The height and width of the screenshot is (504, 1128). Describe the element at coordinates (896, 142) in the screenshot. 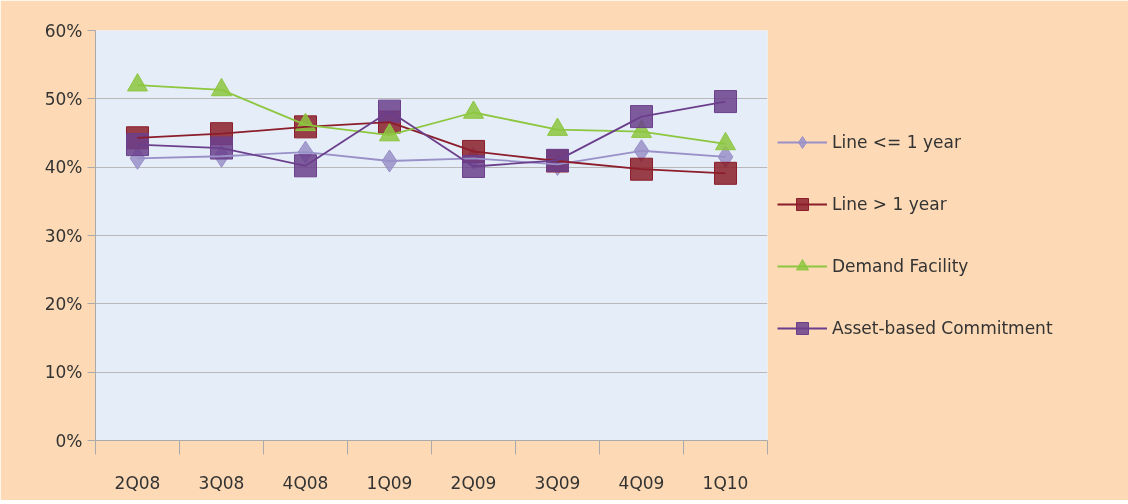

I see `legend-label: Line <= 1 year` at that location.